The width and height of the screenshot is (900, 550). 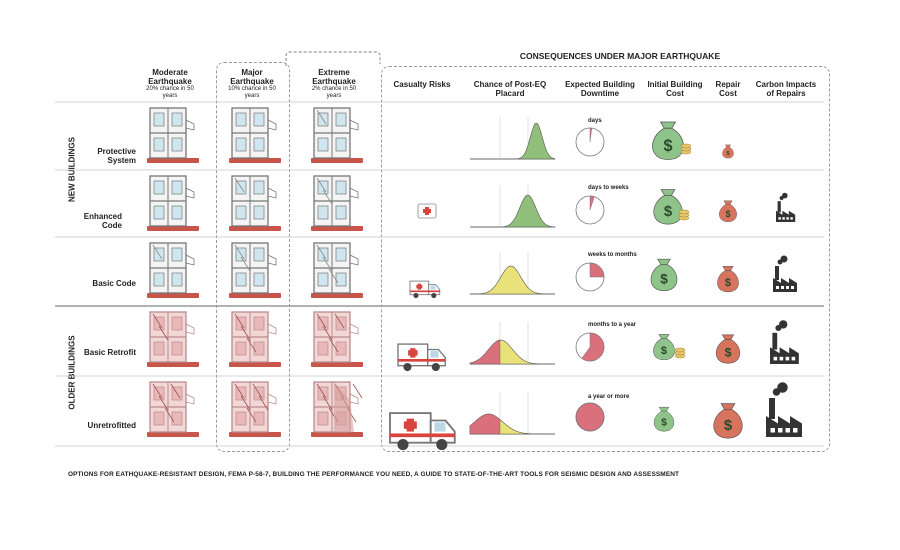 I want to click on row-label-protective: Protective System, so click(x=116, y=156).